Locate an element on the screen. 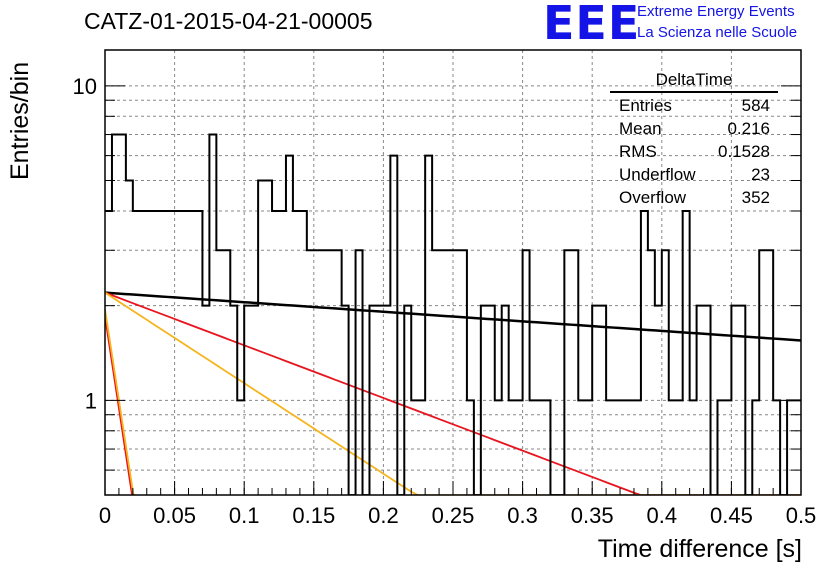 The image size is (836, 572). stats-label: Overflow is located at coordinates (653, 197).